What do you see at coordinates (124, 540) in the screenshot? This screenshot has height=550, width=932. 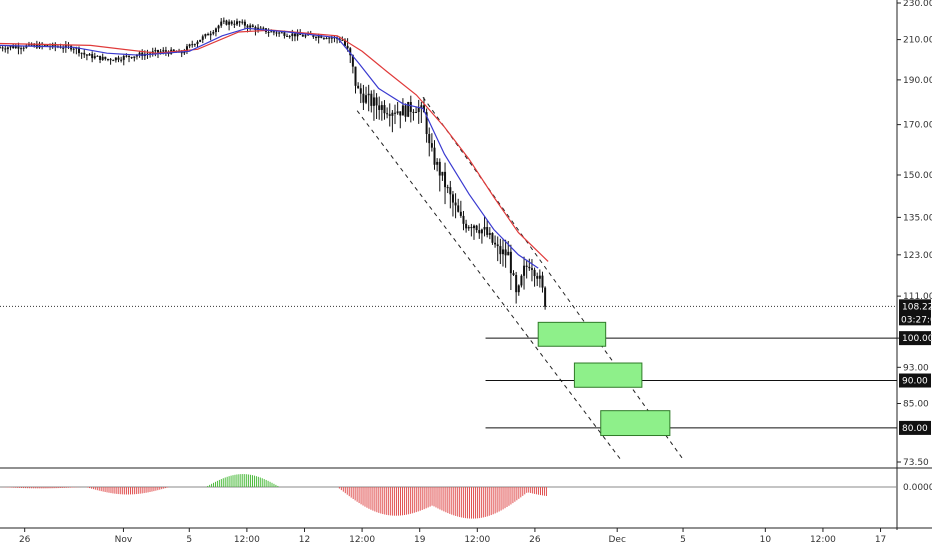 I see `x-tick-label: Nov` at bounding box center [124, 540].